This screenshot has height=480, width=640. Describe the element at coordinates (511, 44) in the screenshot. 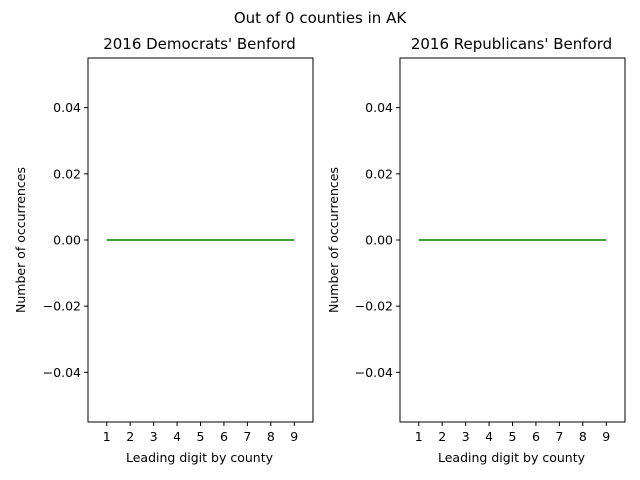

I see `chart-title: 2016 Republicans' Benford` at that location.